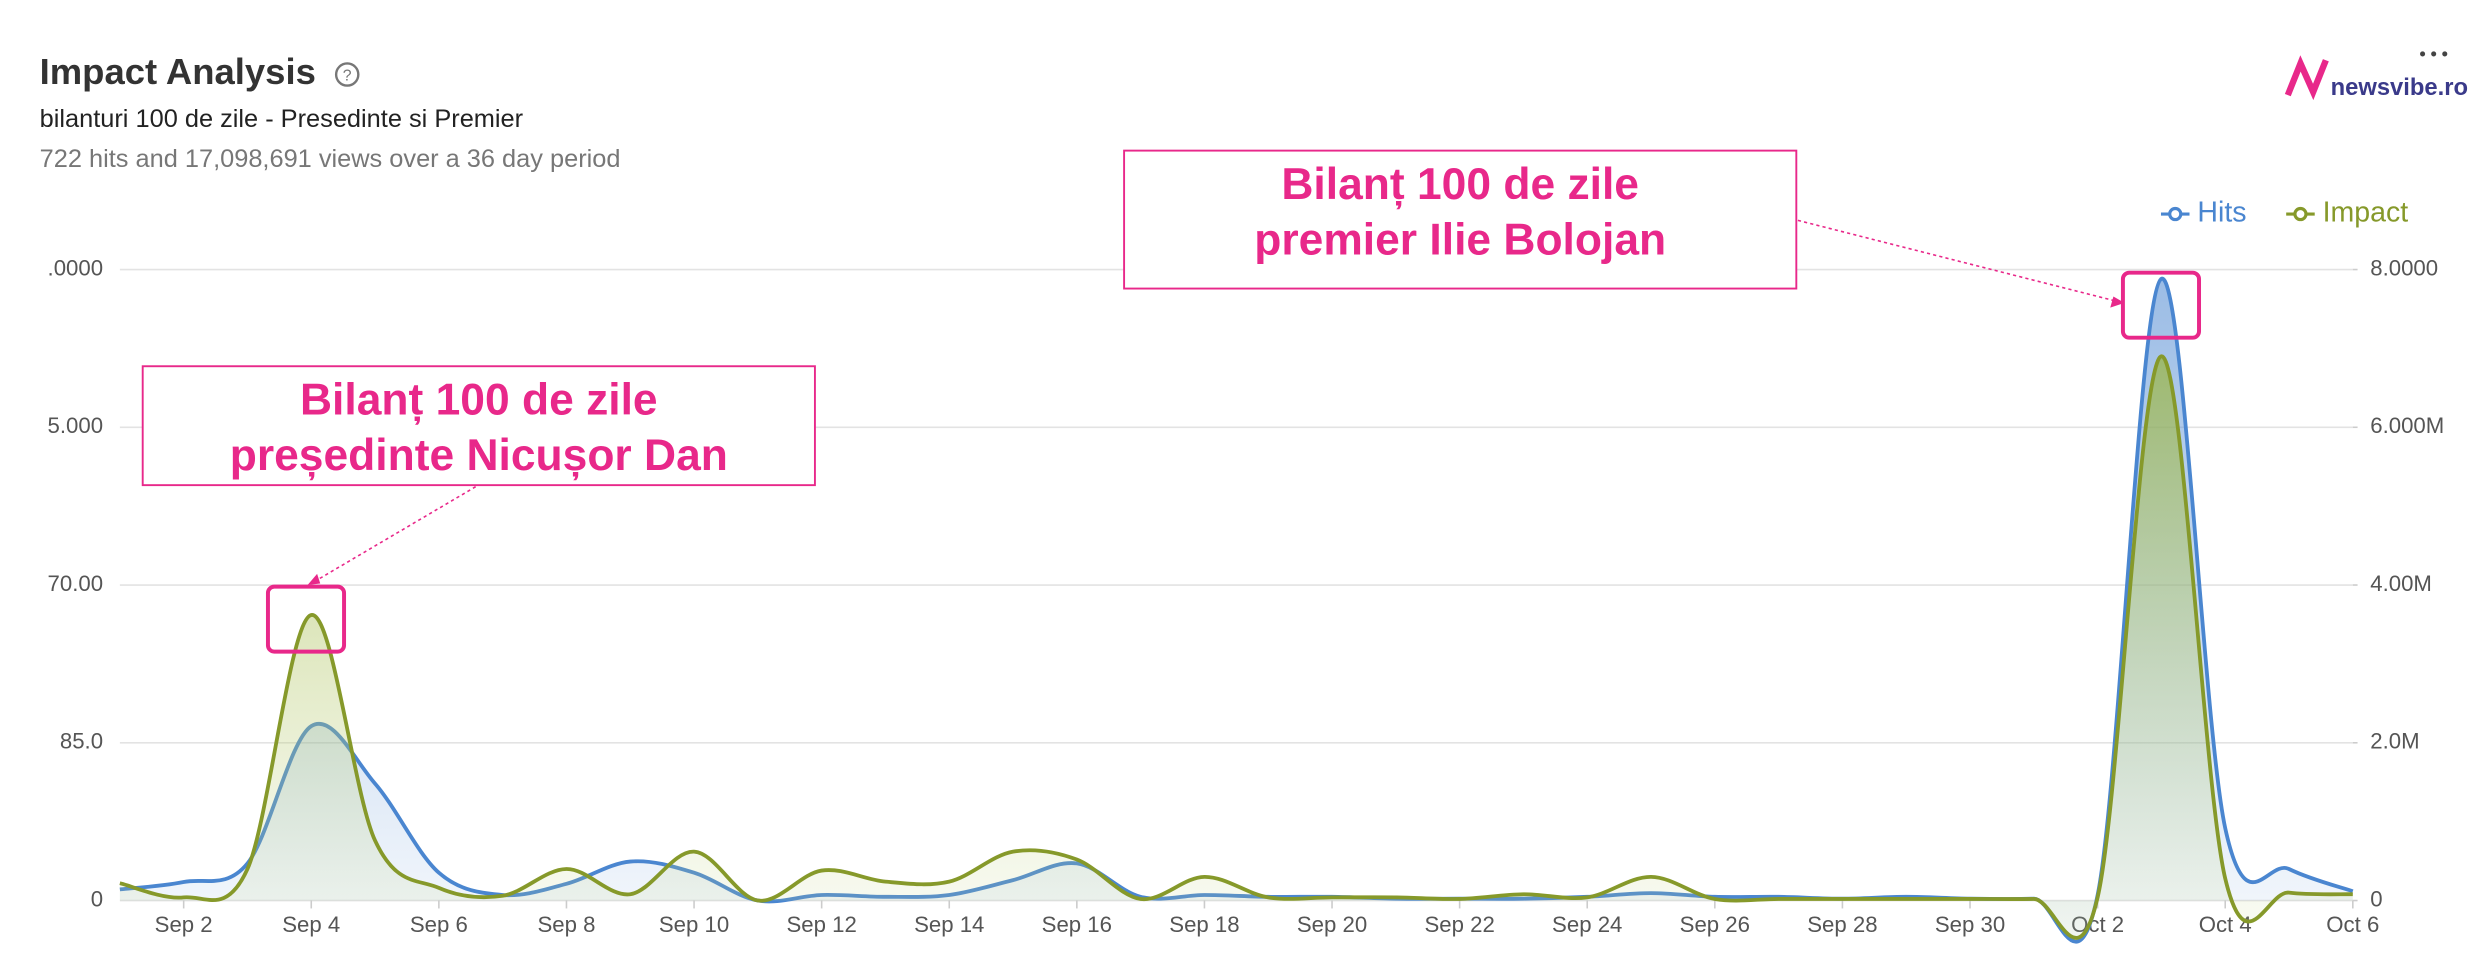  What do you see at coordinates (949, 924) in the screenshot?
I see `x-tick-label: Sep 14` at bounding box center [949, 924].